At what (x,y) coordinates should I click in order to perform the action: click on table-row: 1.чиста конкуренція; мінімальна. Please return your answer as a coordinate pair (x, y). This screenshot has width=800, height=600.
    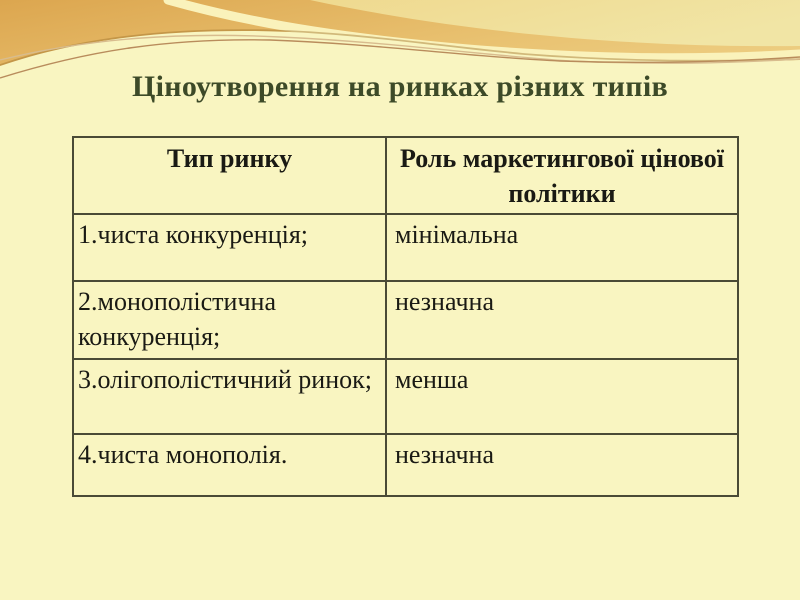
    Looking at the image, I should click on (405, 248).